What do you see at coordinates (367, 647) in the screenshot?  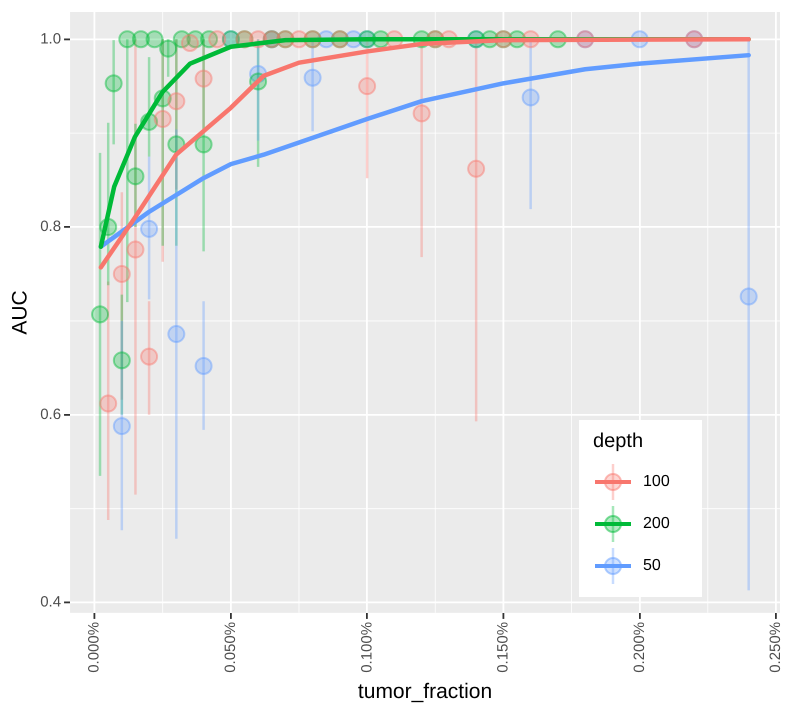 I see `x-tick-label: 0.100%` at bounding box center [367, 647].